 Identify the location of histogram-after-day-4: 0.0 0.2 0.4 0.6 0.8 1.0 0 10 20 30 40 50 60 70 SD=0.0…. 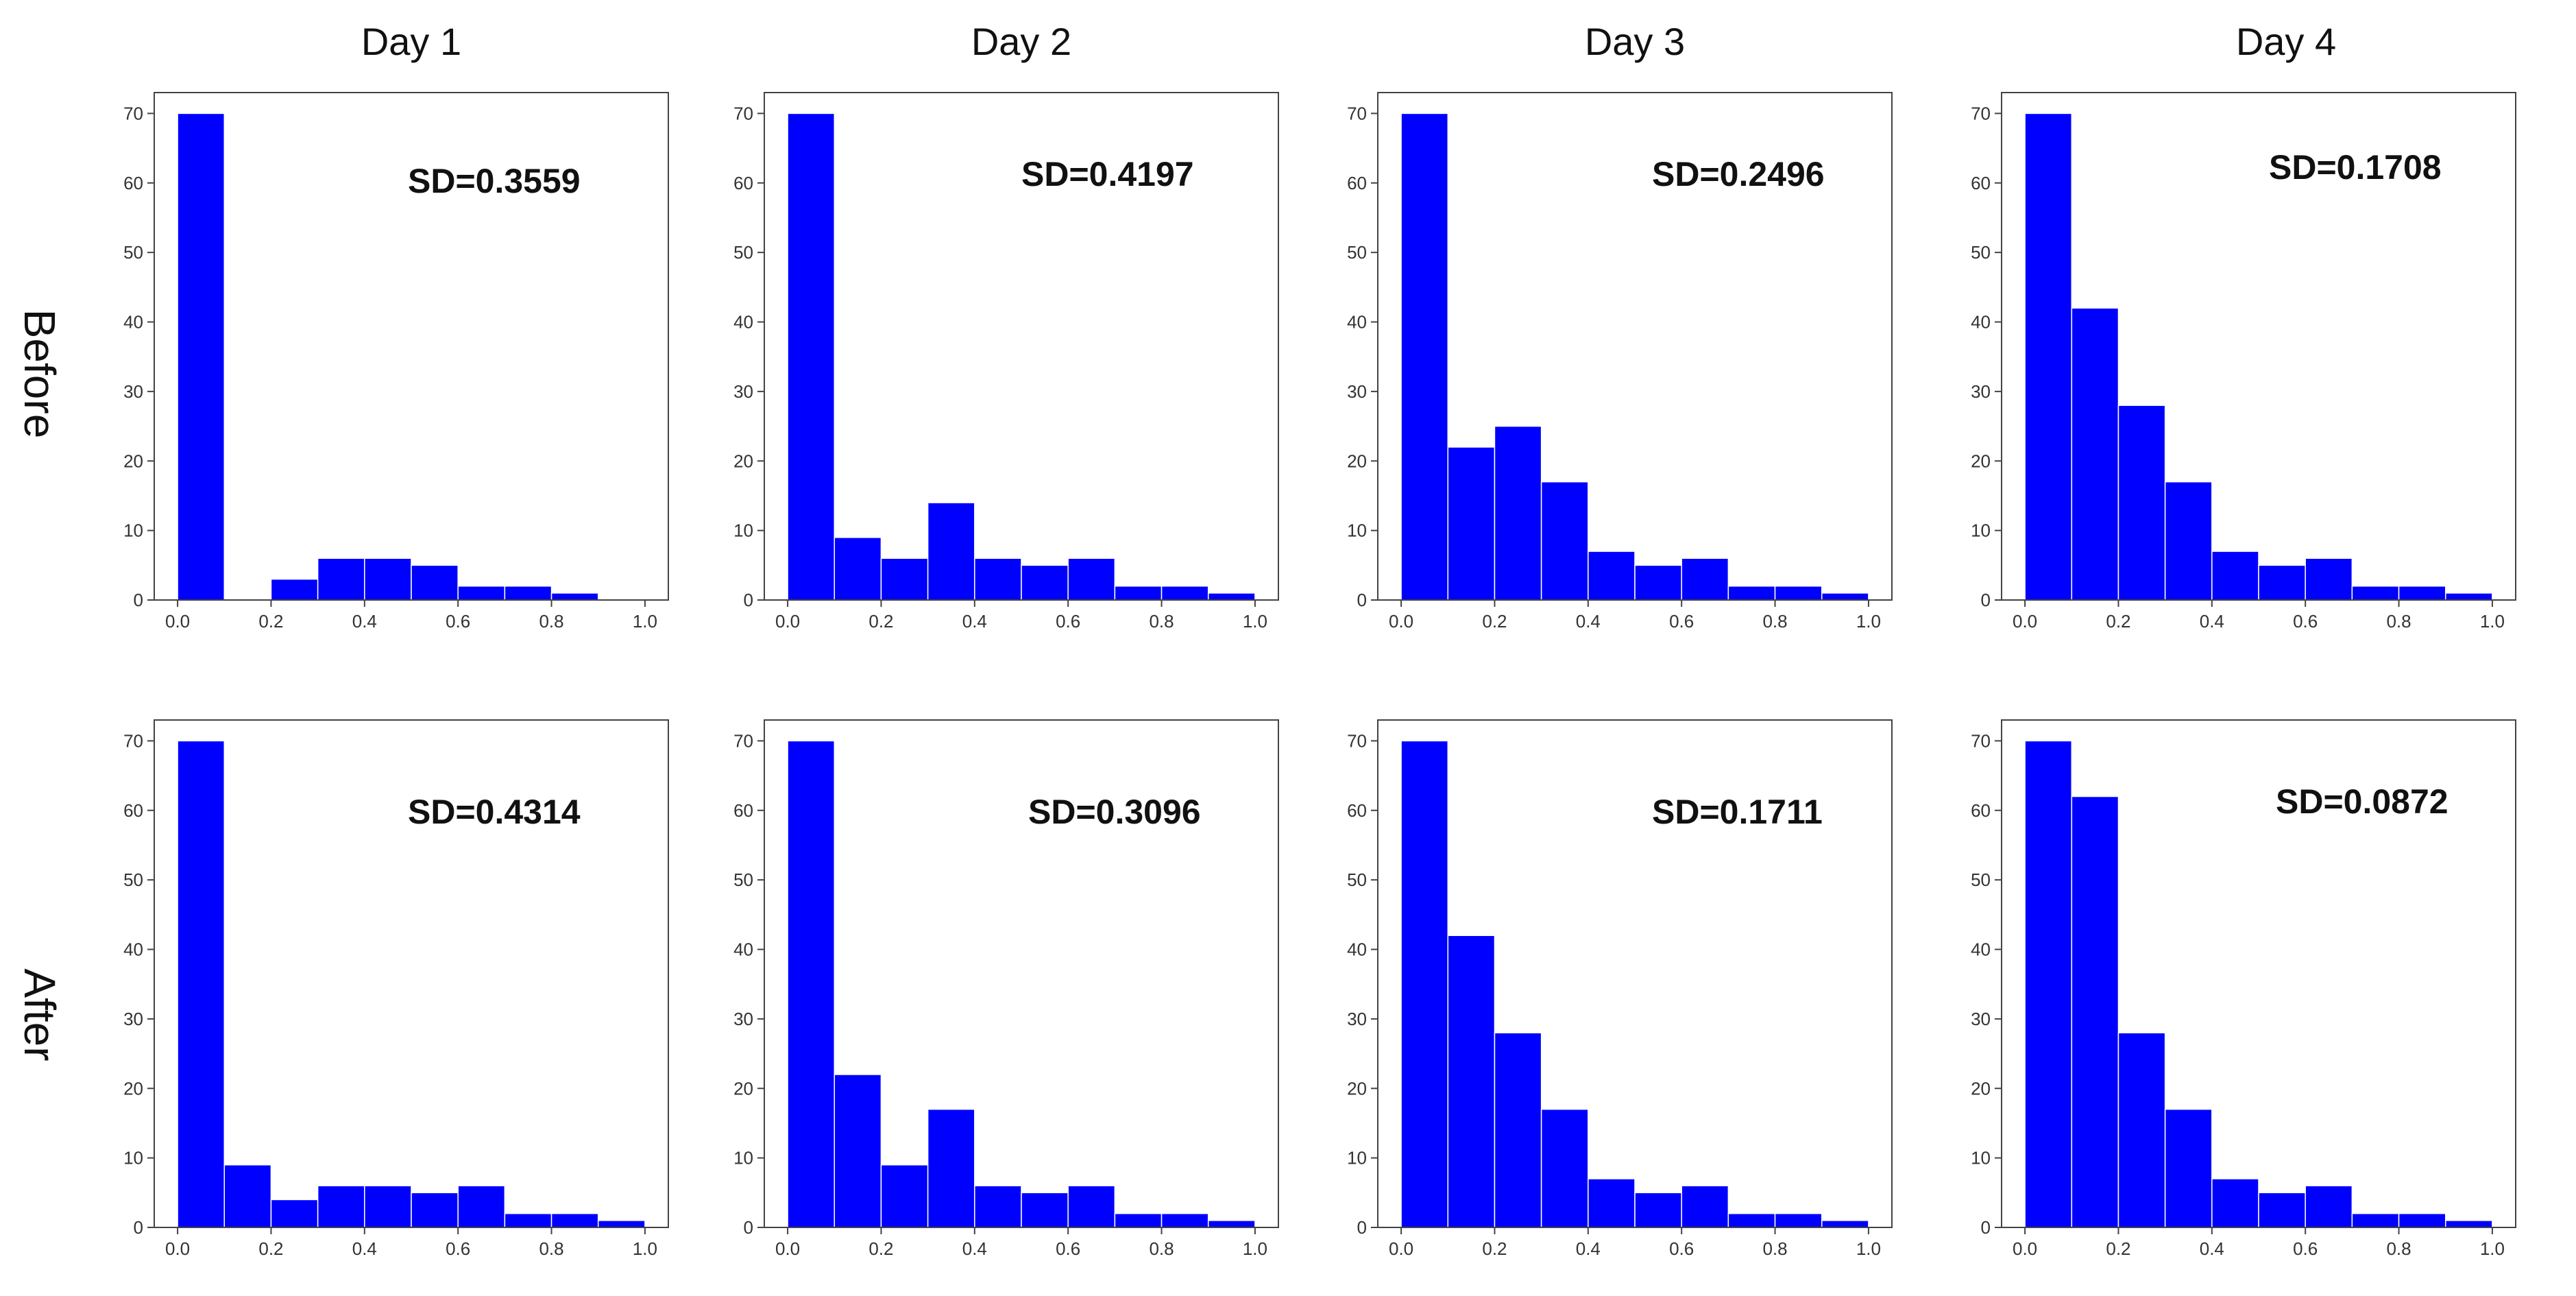
(2234, 987).